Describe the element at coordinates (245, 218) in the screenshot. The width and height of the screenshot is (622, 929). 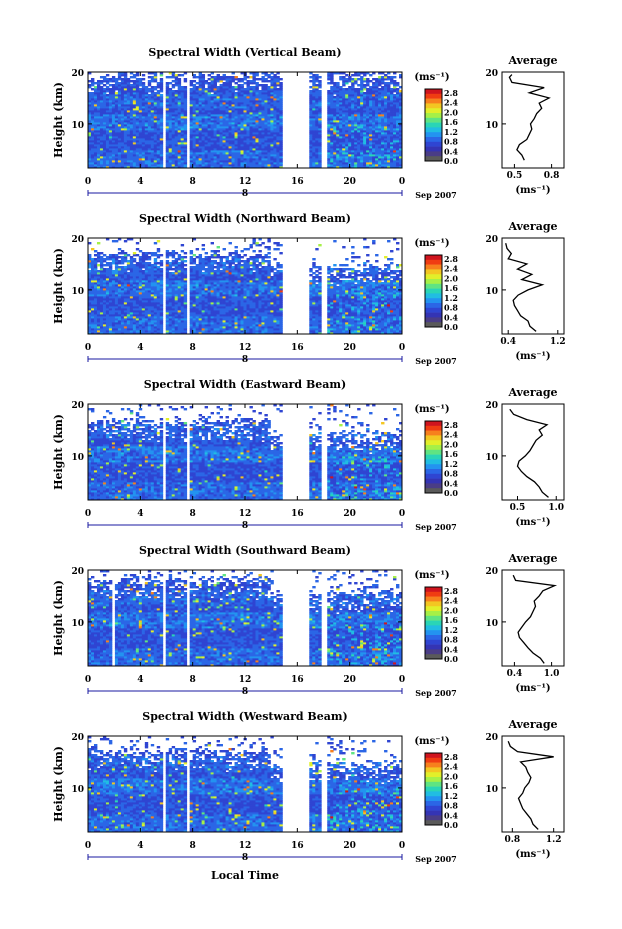
I see `panel-title: Spectral Width (Northward Beam)` at that location.